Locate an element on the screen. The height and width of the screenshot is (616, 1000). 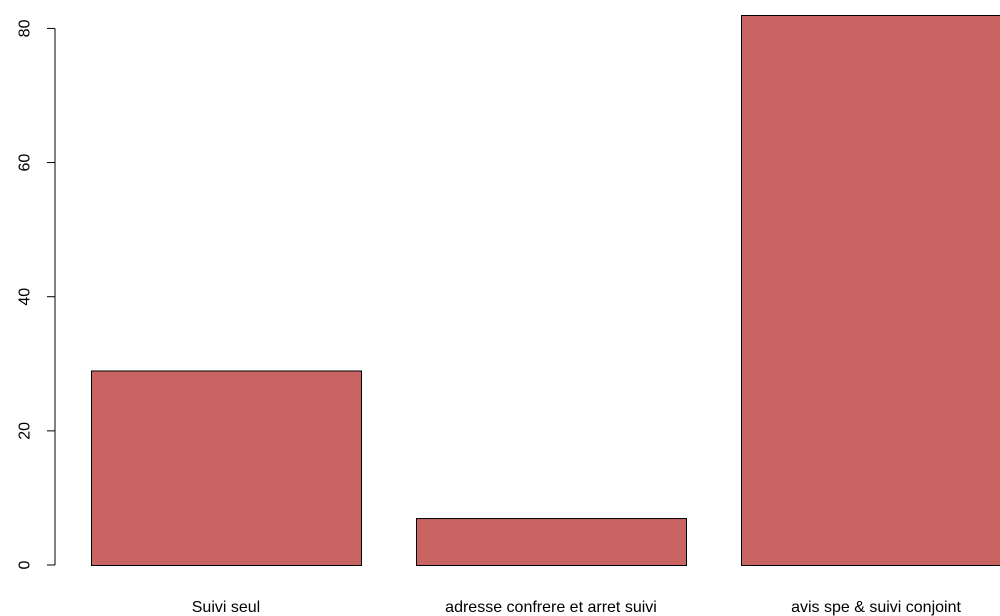
y-tick-label: 20 is located at coordinates (25, 431).